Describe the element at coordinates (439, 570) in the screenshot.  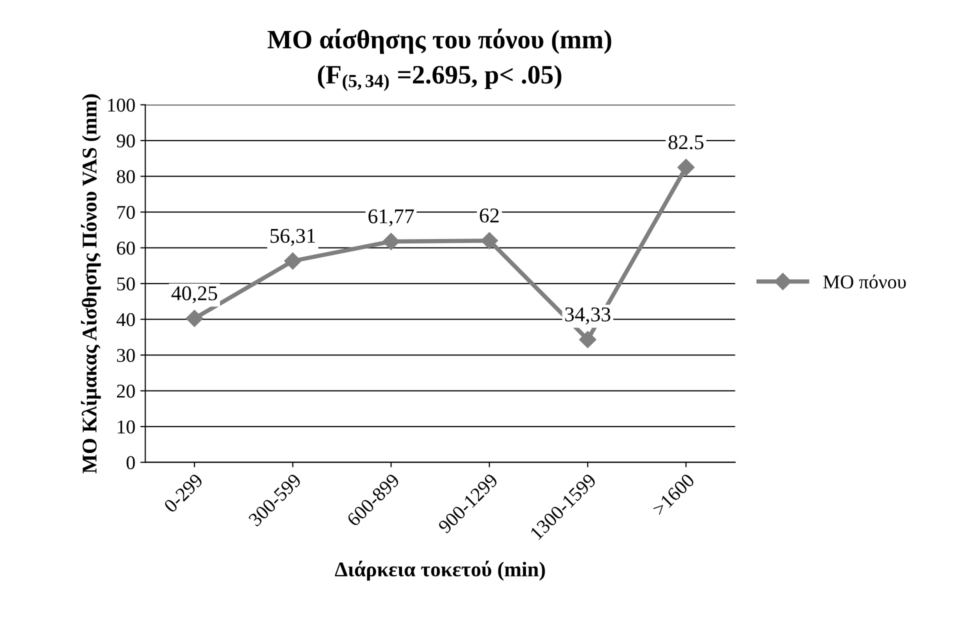
I see `x-axis-title: Διάρκεια τοκετού (min)` at that location.